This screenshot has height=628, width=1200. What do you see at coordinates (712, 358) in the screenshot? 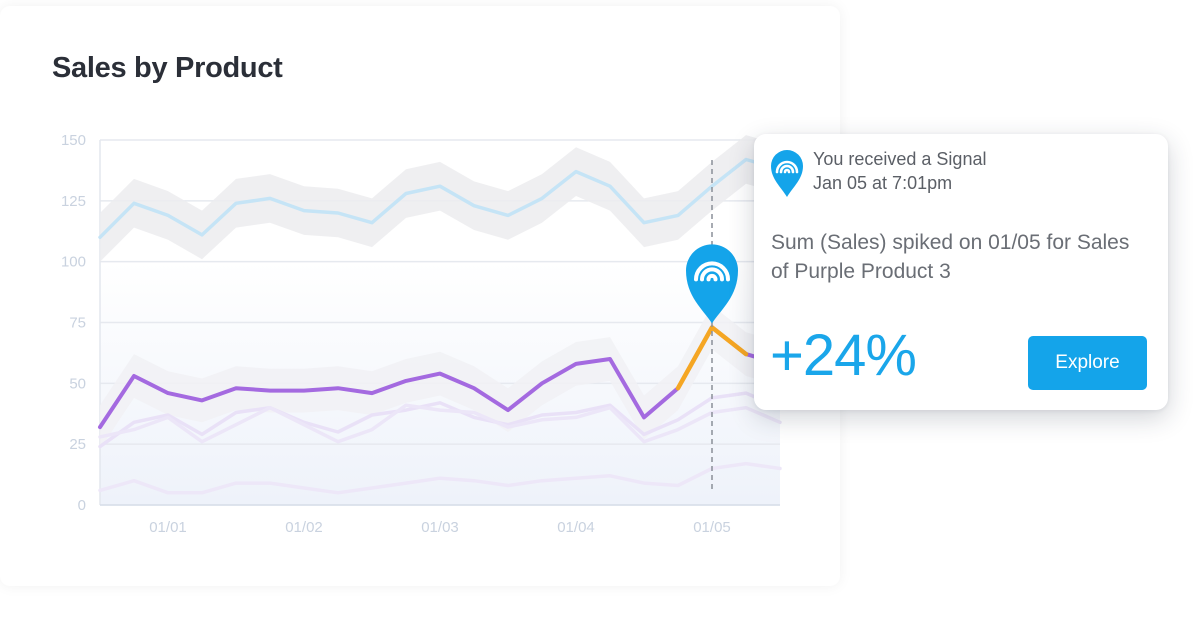
I see `spike-highlight-line` at bounding box center [712, 358].